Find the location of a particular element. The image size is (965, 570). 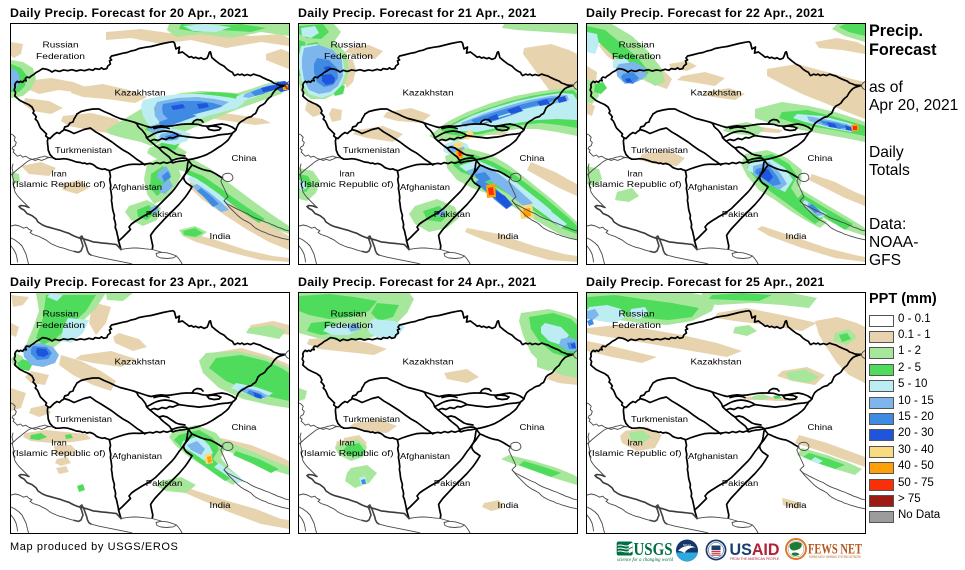

svg-text: USGS is located at coordinates (653, 549).